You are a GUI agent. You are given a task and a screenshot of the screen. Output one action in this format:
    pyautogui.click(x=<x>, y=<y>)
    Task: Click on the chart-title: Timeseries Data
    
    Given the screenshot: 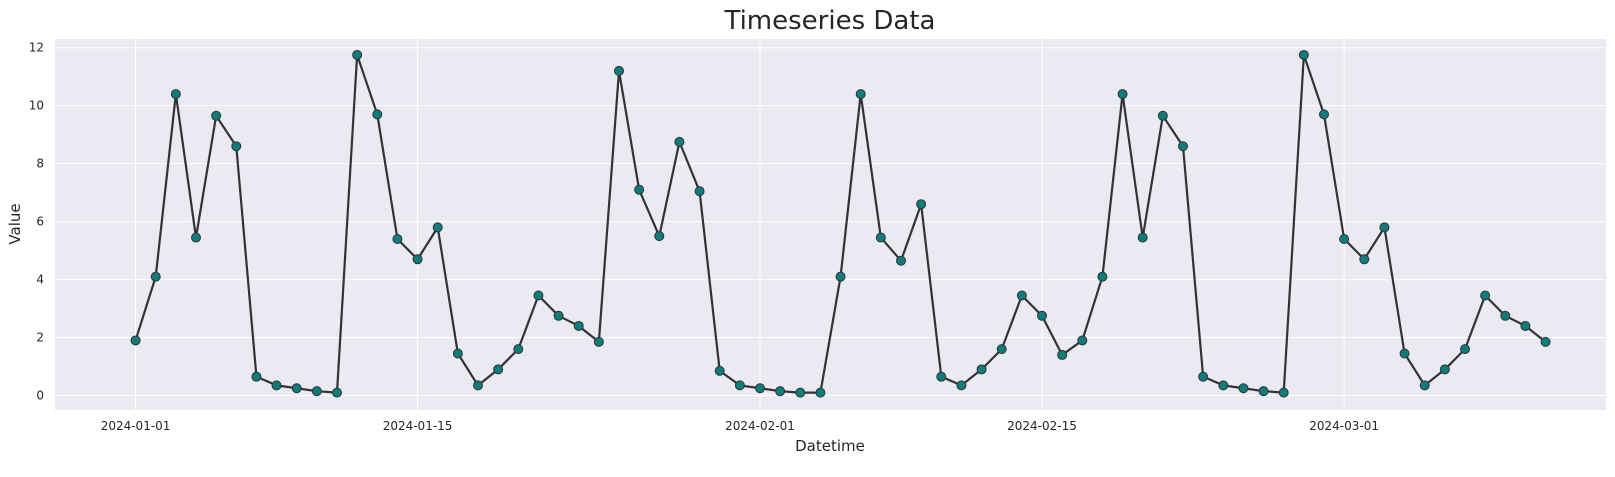 What is the action you would take?
    pyautogui.click(x=830, y=21)
    